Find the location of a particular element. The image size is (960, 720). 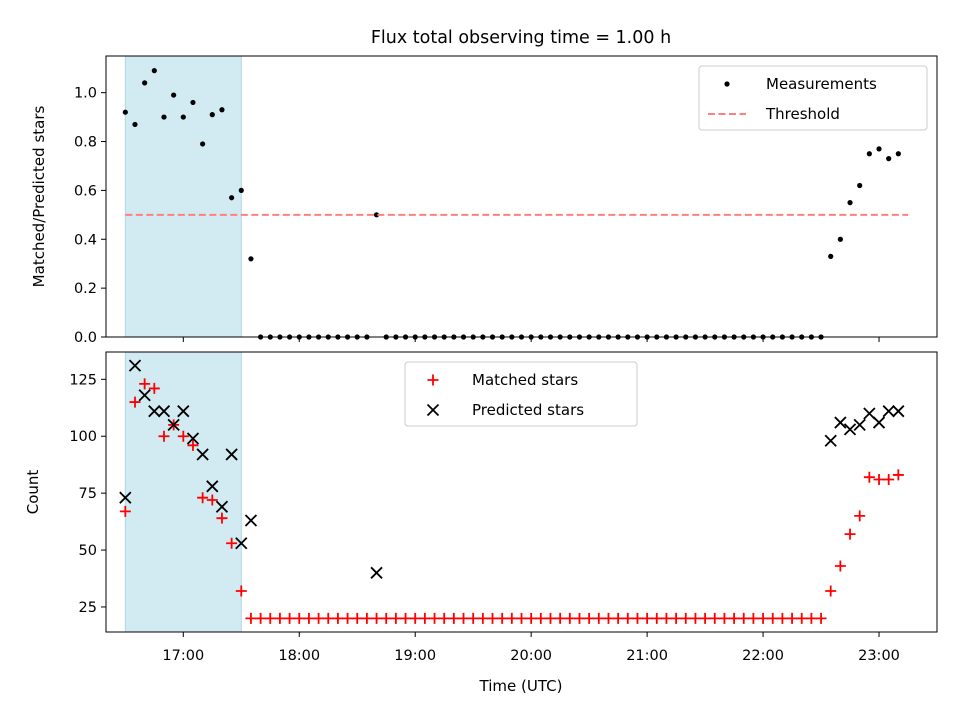

legend-label: Predicted stars is located at coordinates (528, 410).